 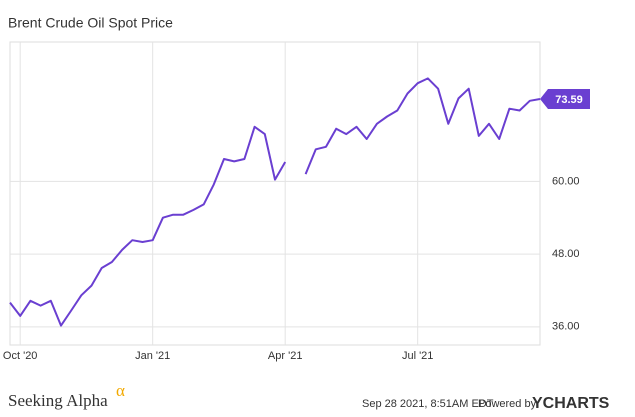 What do you see at coordinates (20, 356) in the screenshot?
I see `x-tick-label: Oct '20` at bounding box center [20, 356].